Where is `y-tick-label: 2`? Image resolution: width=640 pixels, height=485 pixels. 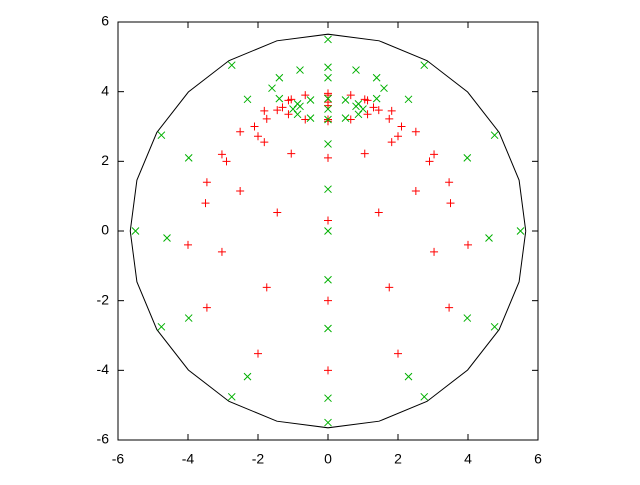 y-tick-label: 2 is located at coordinates (105, 160).